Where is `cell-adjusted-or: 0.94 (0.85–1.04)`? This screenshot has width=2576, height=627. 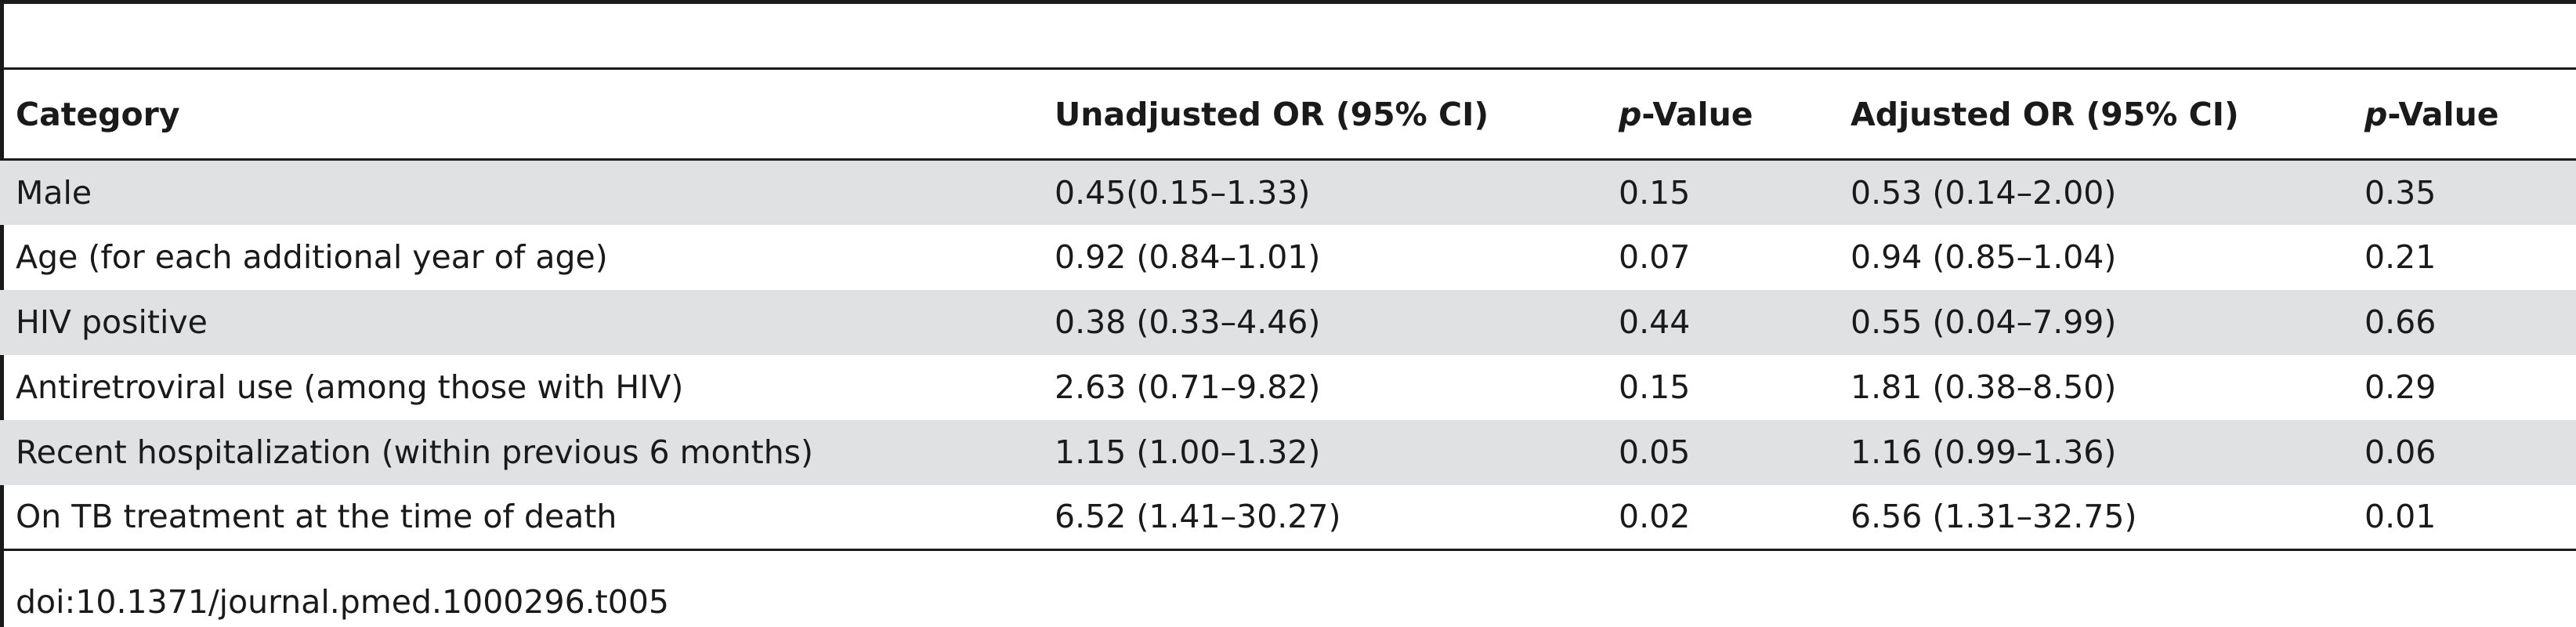 cell-adjusted-or: 0.94 (0.85–1.04) is located at coordinates (1984, 257).